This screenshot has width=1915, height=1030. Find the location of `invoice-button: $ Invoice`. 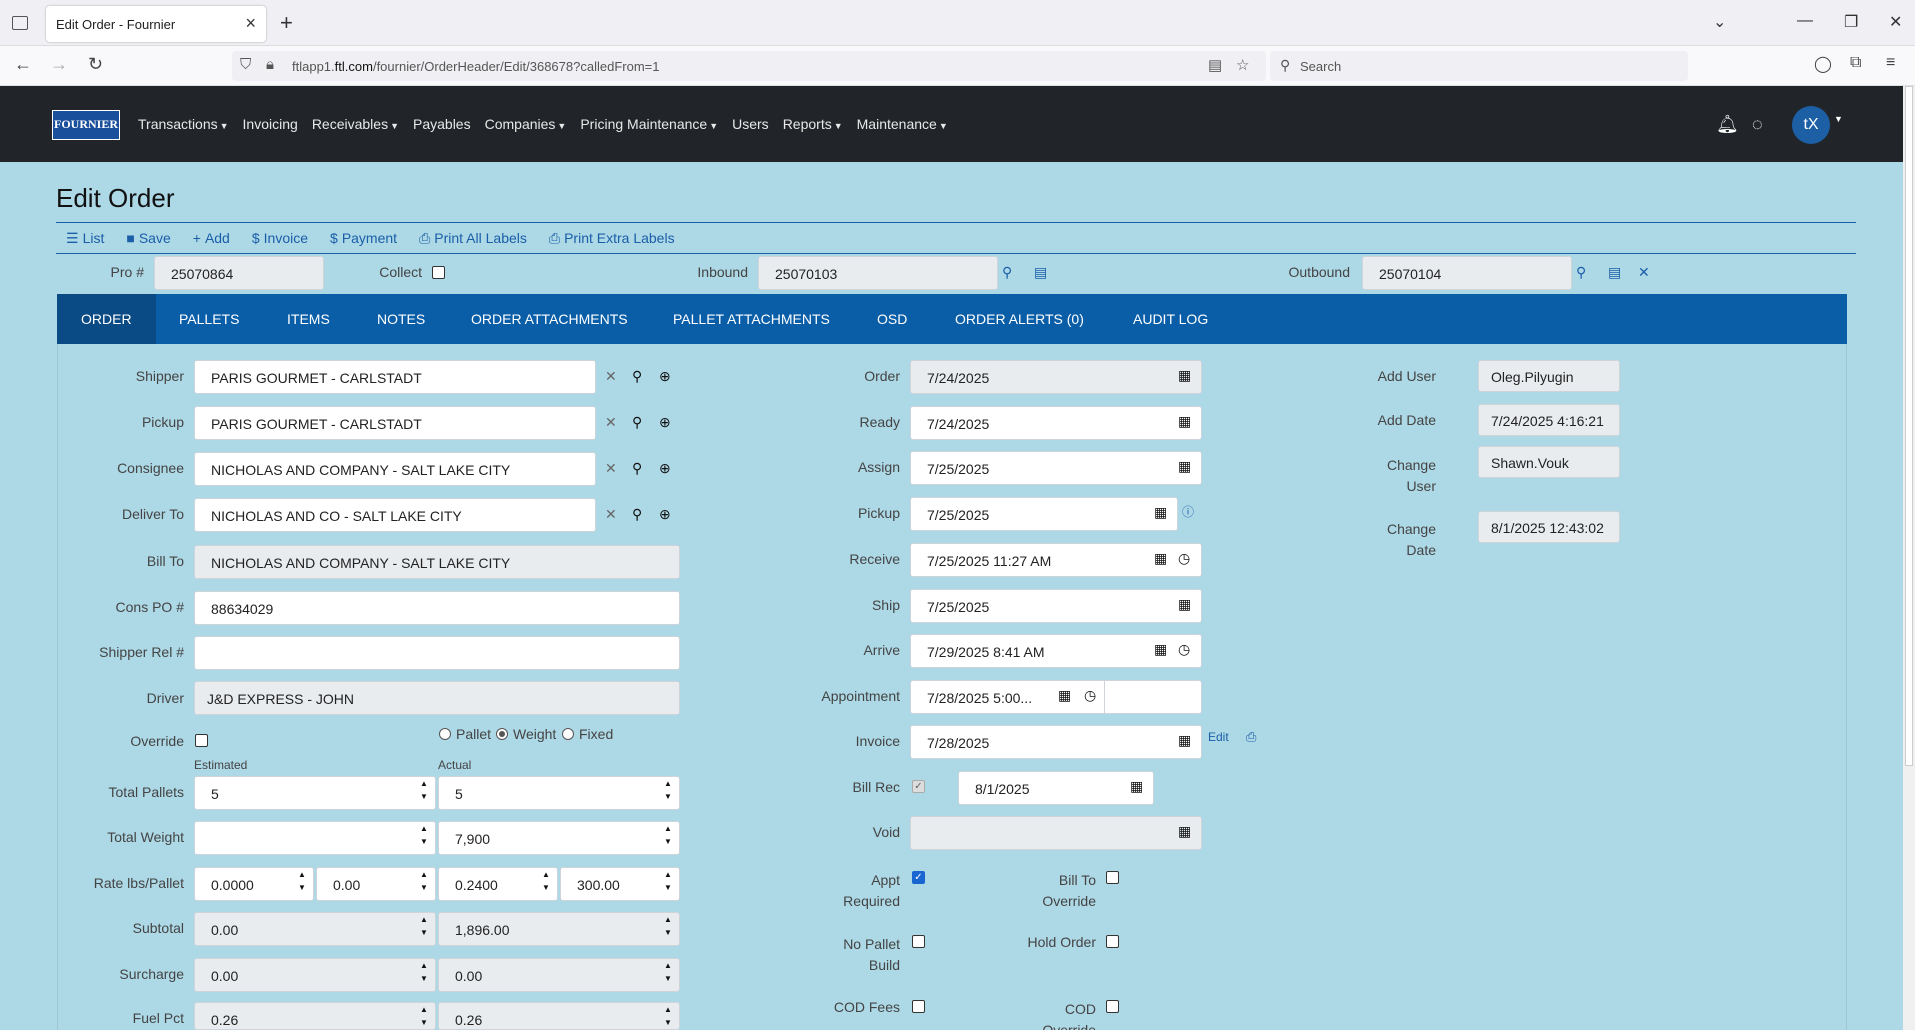

invoice-button: $ Invoice is located at coordinates (280, 238).